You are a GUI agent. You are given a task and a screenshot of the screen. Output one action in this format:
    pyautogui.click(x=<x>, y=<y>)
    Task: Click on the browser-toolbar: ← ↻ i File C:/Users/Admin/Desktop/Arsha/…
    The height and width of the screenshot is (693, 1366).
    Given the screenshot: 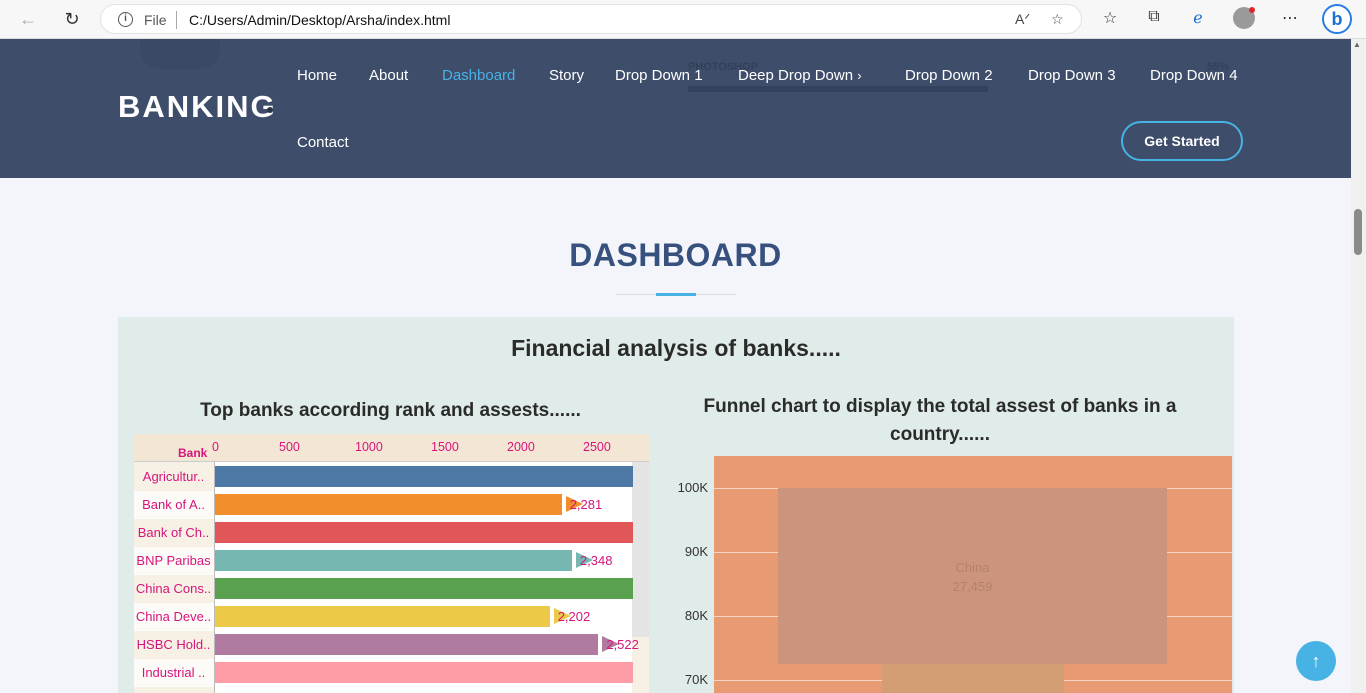 What is the action you would take?
    pyautogui.click(x=683, y=19)
    